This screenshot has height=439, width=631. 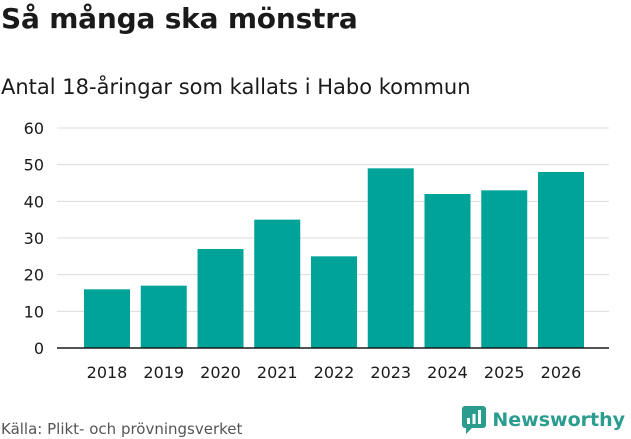 What do you see at coordinates (447, 271) in the screenshot?
I see `bar-2024` at bounding box center [447, 271].